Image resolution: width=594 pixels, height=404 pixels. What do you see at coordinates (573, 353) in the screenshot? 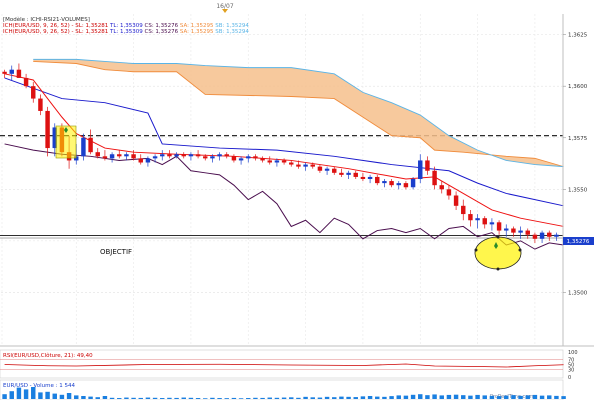
I see `rsi-level-label: 100` at bounding box center [573, 353].